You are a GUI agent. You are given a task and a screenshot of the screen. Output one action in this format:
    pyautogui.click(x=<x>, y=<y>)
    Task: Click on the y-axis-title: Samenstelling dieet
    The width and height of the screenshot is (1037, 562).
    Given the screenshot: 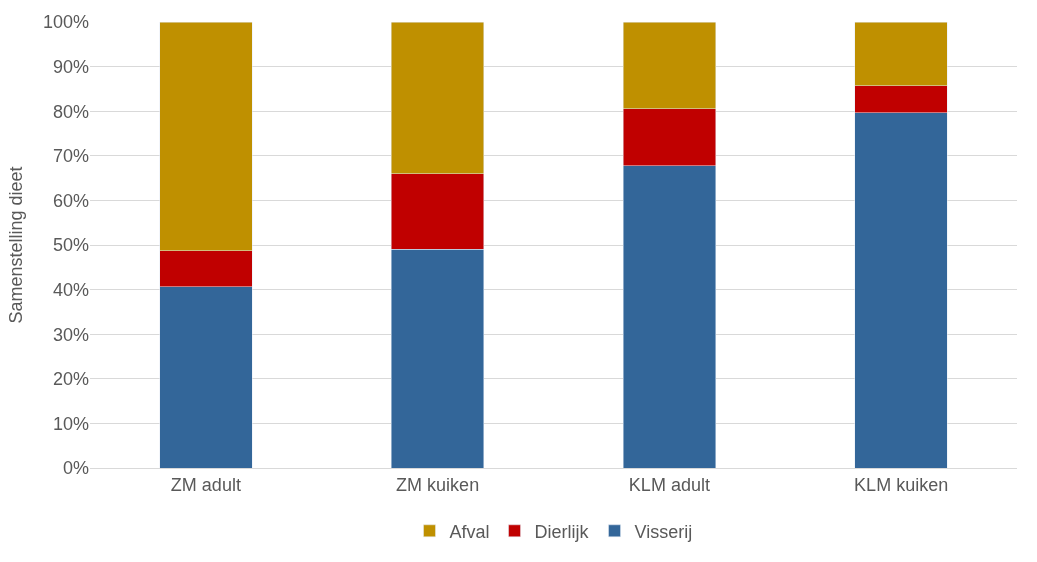 What is the action you would take?
    pyautogui.click(x=16, y=245)
    